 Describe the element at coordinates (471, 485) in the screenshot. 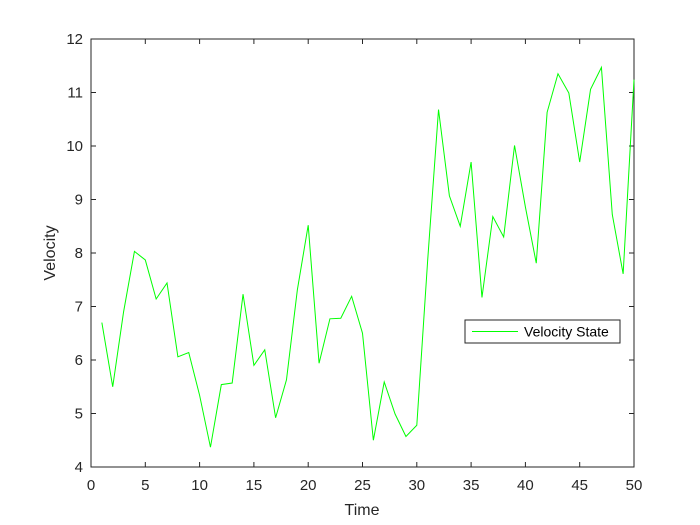

I see `x-tick-label: 35` at that location.